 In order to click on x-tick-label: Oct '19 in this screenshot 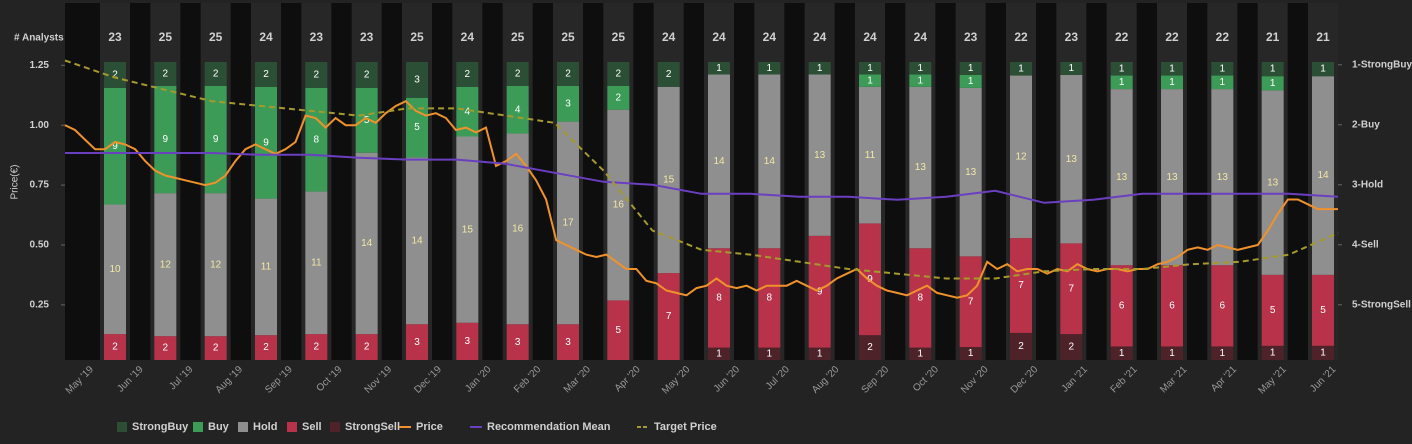, I will do `click(330, 379)`.